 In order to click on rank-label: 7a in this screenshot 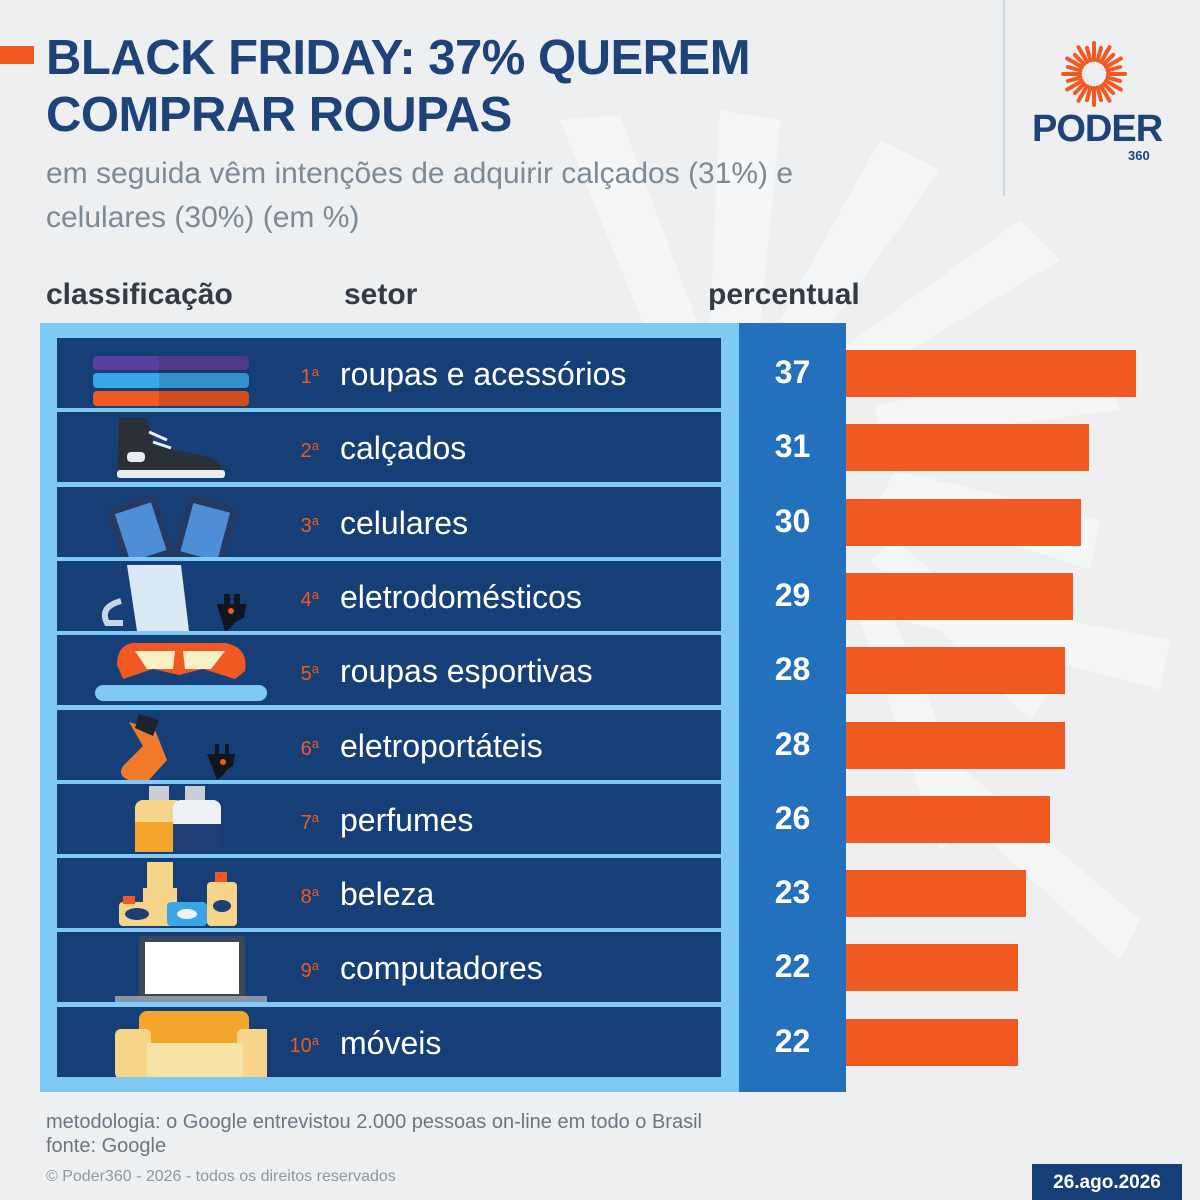, I will do `click(309, 821)`.